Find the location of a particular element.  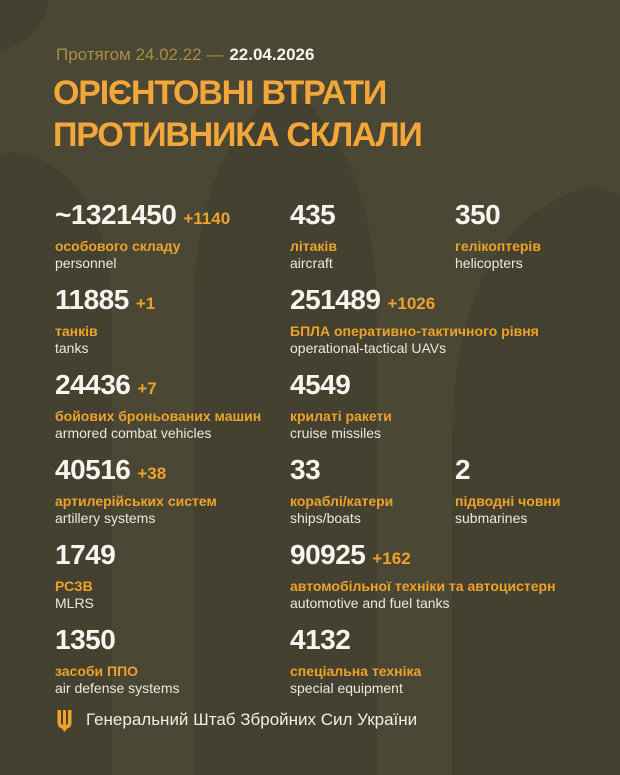

stat-value: 40516 is located at coordinates (93, 469).